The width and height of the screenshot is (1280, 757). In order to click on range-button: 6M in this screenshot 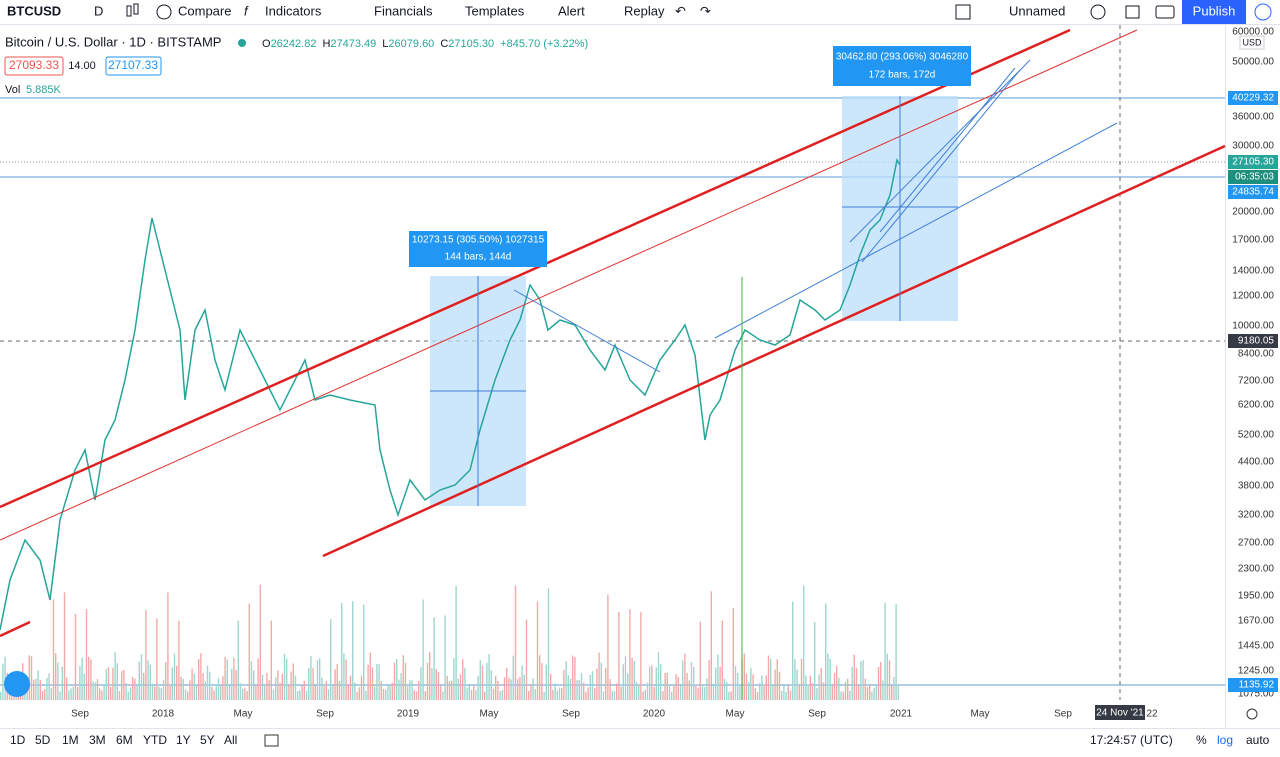, I will do `click(124, 740)`.